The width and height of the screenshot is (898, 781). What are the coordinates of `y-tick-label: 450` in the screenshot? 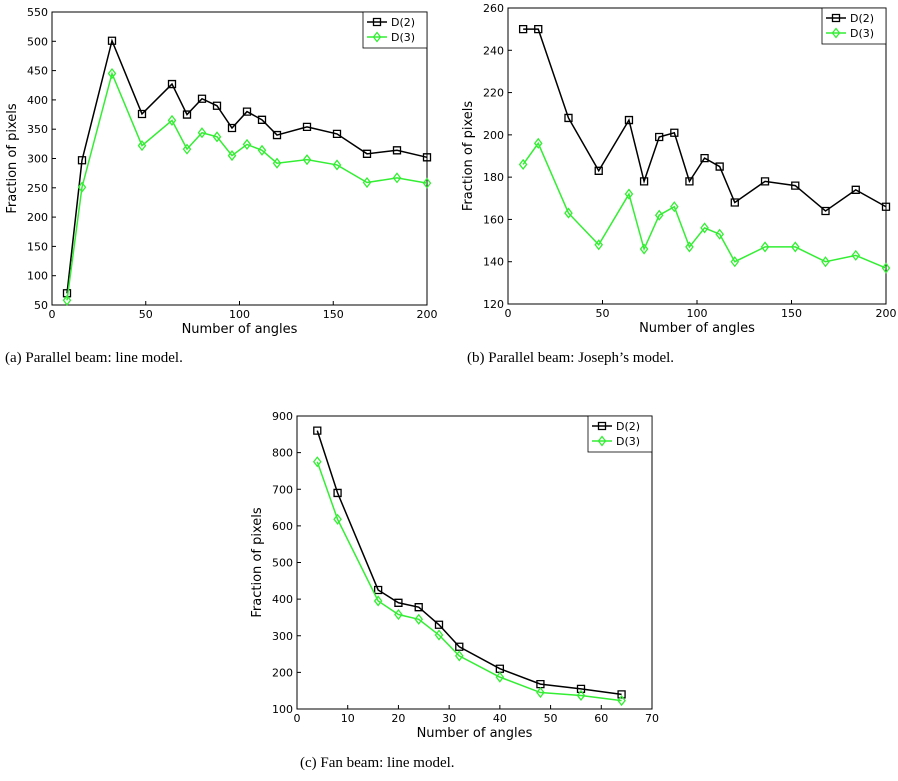 It's located at (37, 71).